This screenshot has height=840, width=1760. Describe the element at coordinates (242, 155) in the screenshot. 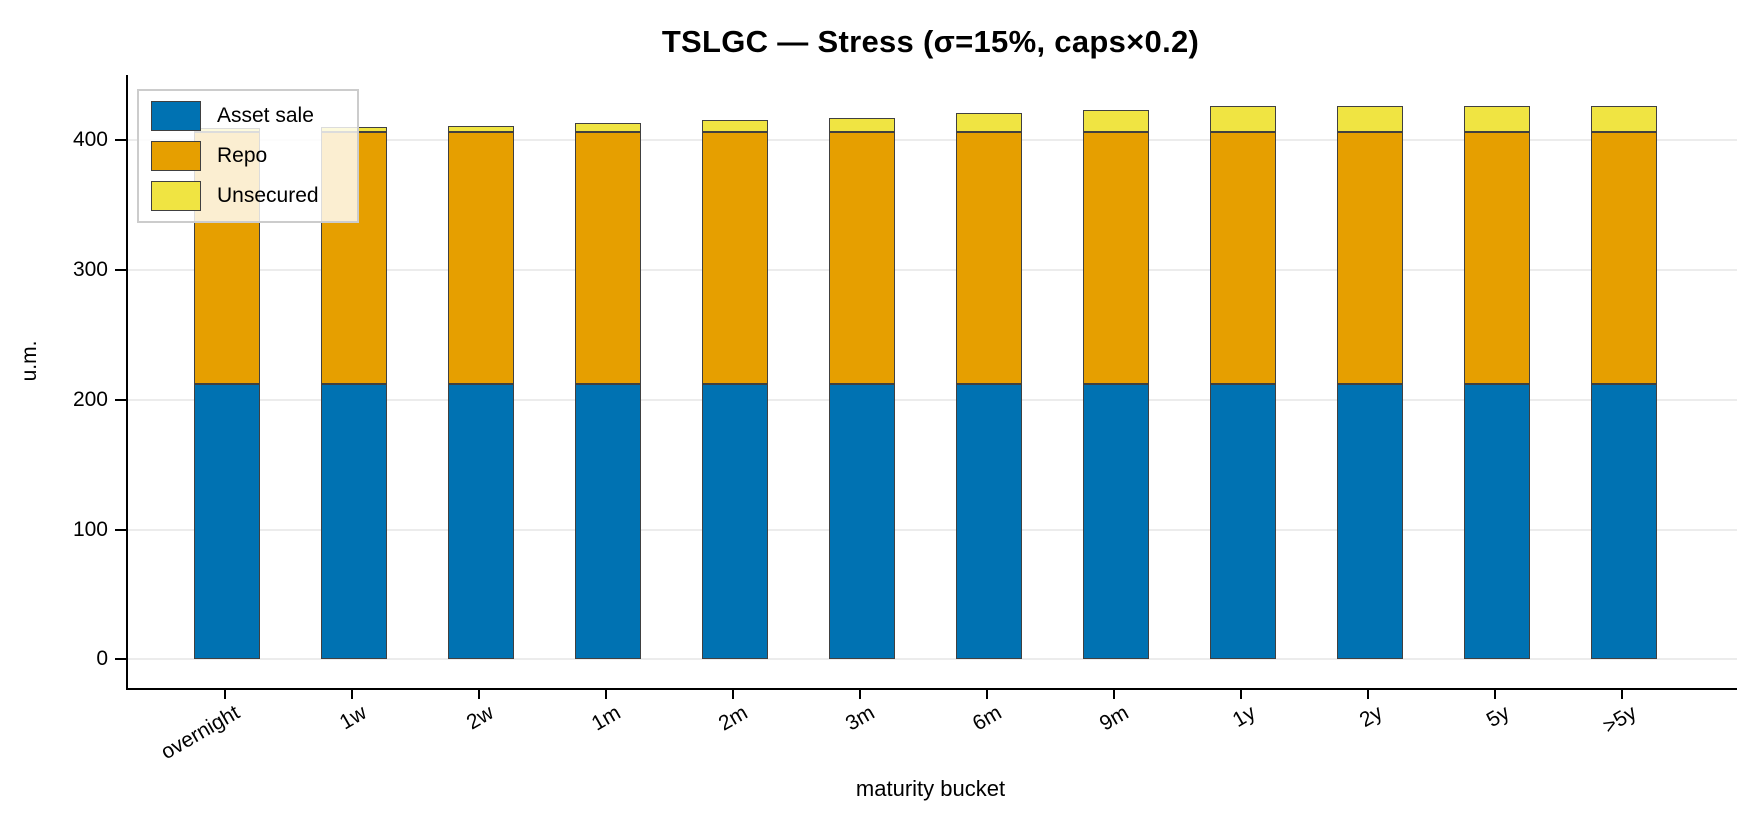

I see `legend-label-repo: Repo` at that location.